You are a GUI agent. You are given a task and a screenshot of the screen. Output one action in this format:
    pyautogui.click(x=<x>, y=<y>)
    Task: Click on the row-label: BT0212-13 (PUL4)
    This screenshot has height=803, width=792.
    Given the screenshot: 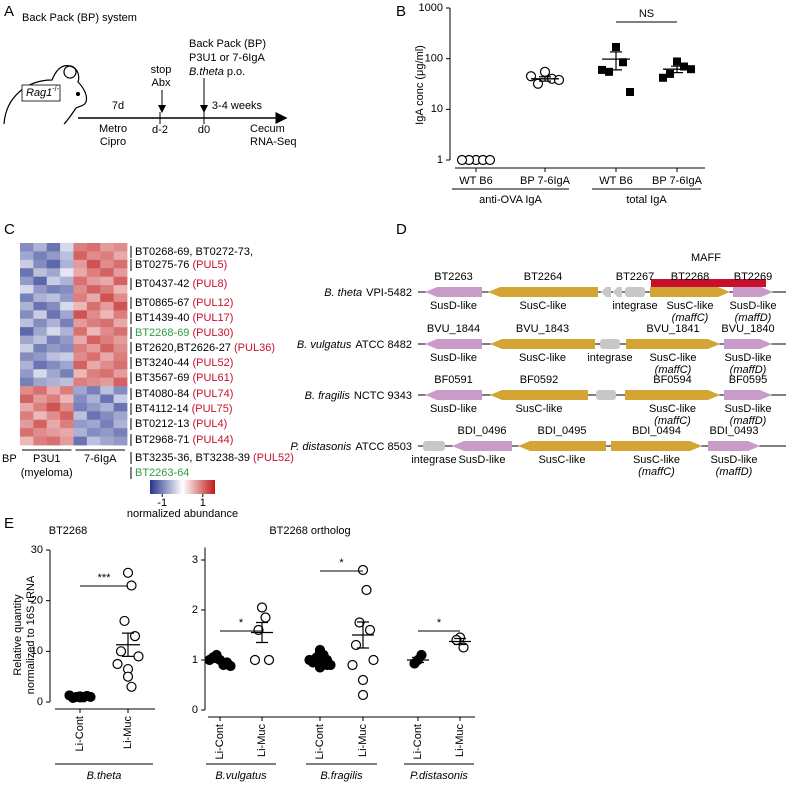 What is the action you would take?
    pyautogui.click(x=181, y=424)
    